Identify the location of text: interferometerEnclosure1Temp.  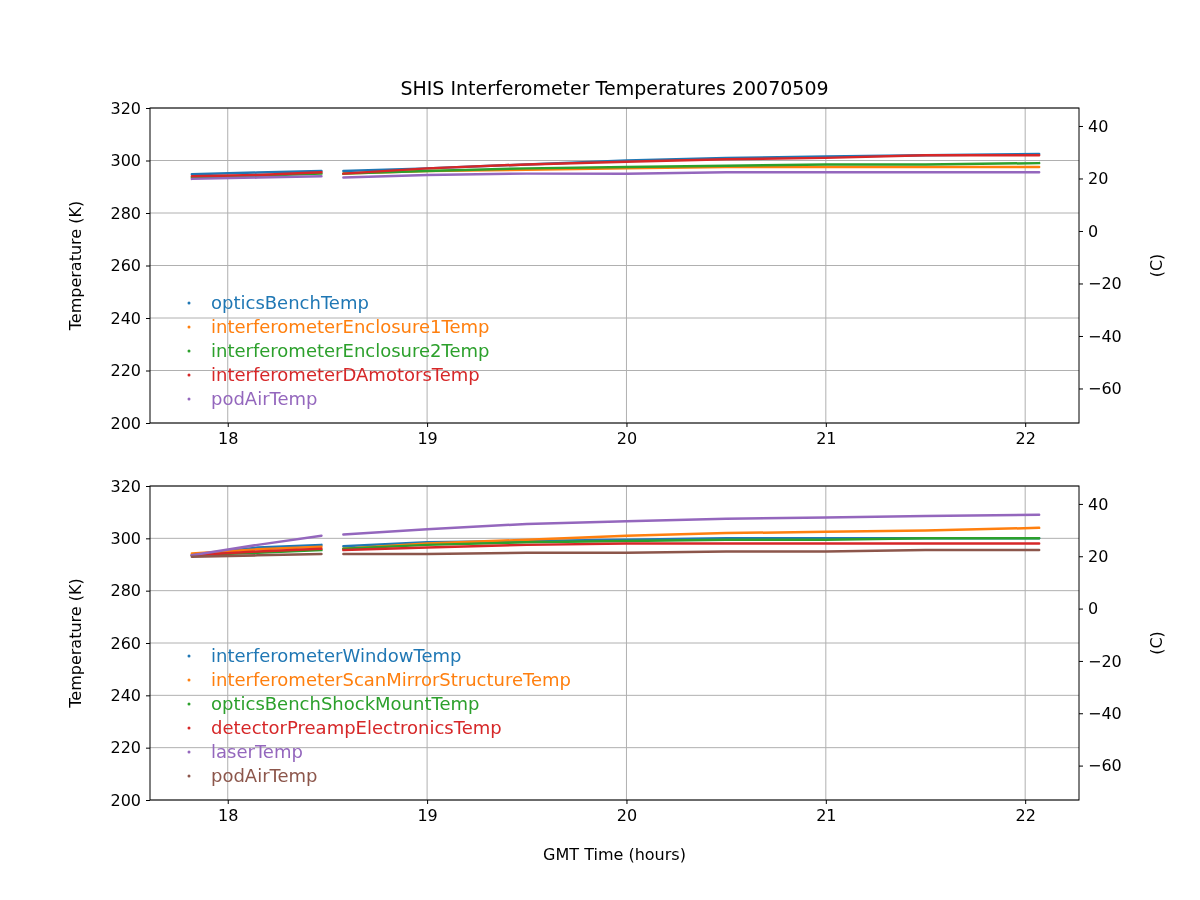
(350, 326).